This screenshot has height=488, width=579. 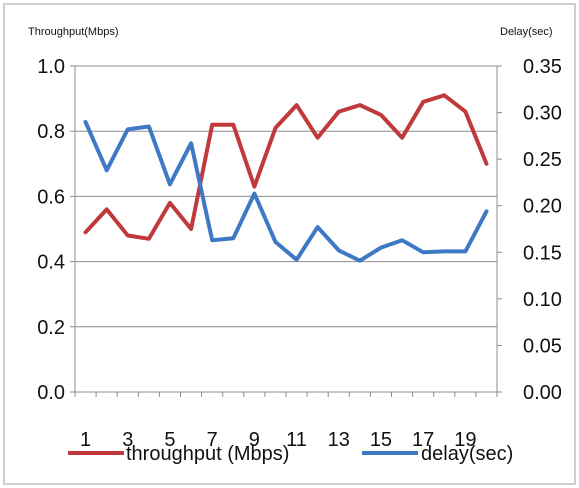 What do you see at coordinates (542, 393) in the screenshot?
I see `y-right-tick-label: 0.00` at bounding box center [542, 393].